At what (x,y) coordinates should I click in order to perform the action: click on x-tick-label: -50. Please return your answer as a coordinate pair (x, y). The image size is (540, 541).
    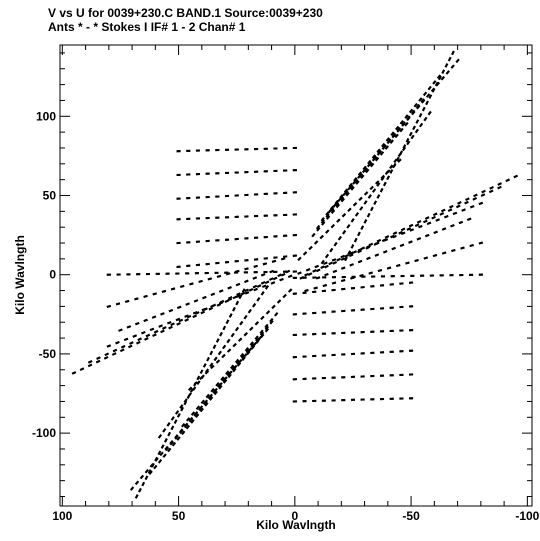
    Looking at the image, I should click on (411, 516).